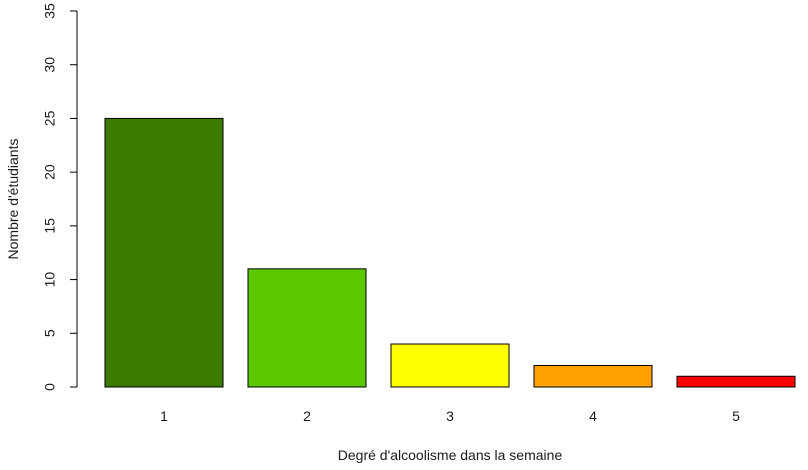 Image resolution: width=808 pixels, height=470 pixels. Describe the element at coordinates (50, 11) in the screenshot. I see `y-tick-label: 35` at that location.